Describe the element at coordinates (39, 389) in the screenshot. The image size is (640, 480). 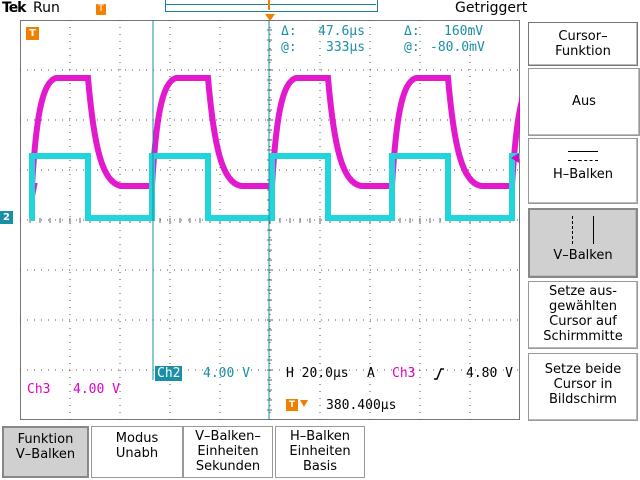
I see `ch3-label: Ch3` at that location.